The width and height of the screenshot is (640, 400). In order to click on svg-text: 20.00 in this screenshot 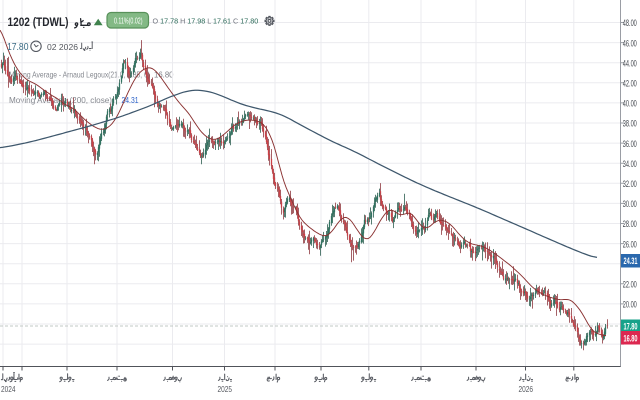, I will do `click(630, 305)`.